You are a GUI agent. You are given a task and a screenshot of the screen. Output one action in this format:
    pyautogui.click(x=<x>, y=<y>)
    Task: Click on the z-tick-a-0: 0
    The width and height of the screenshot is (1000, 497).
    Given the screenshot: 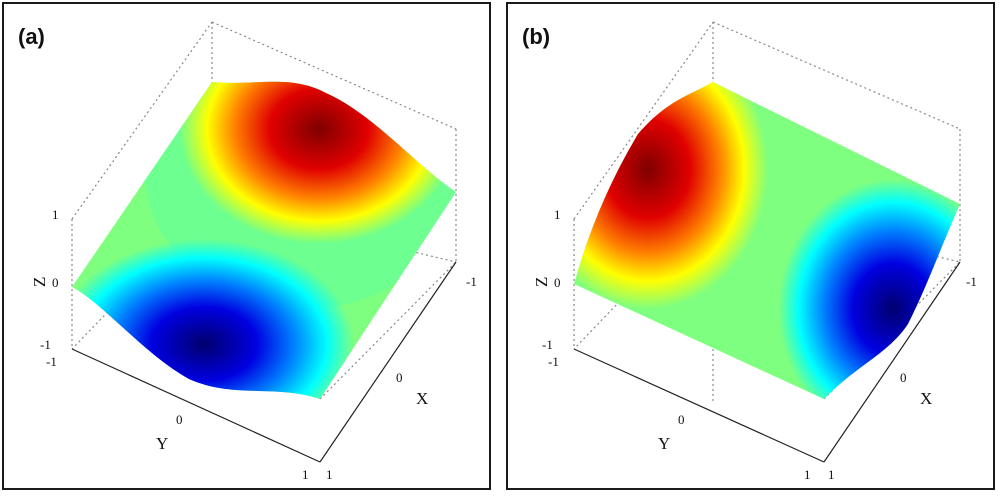 What is the action you would take?
    pyautogui.click(x=55, y=282)
    